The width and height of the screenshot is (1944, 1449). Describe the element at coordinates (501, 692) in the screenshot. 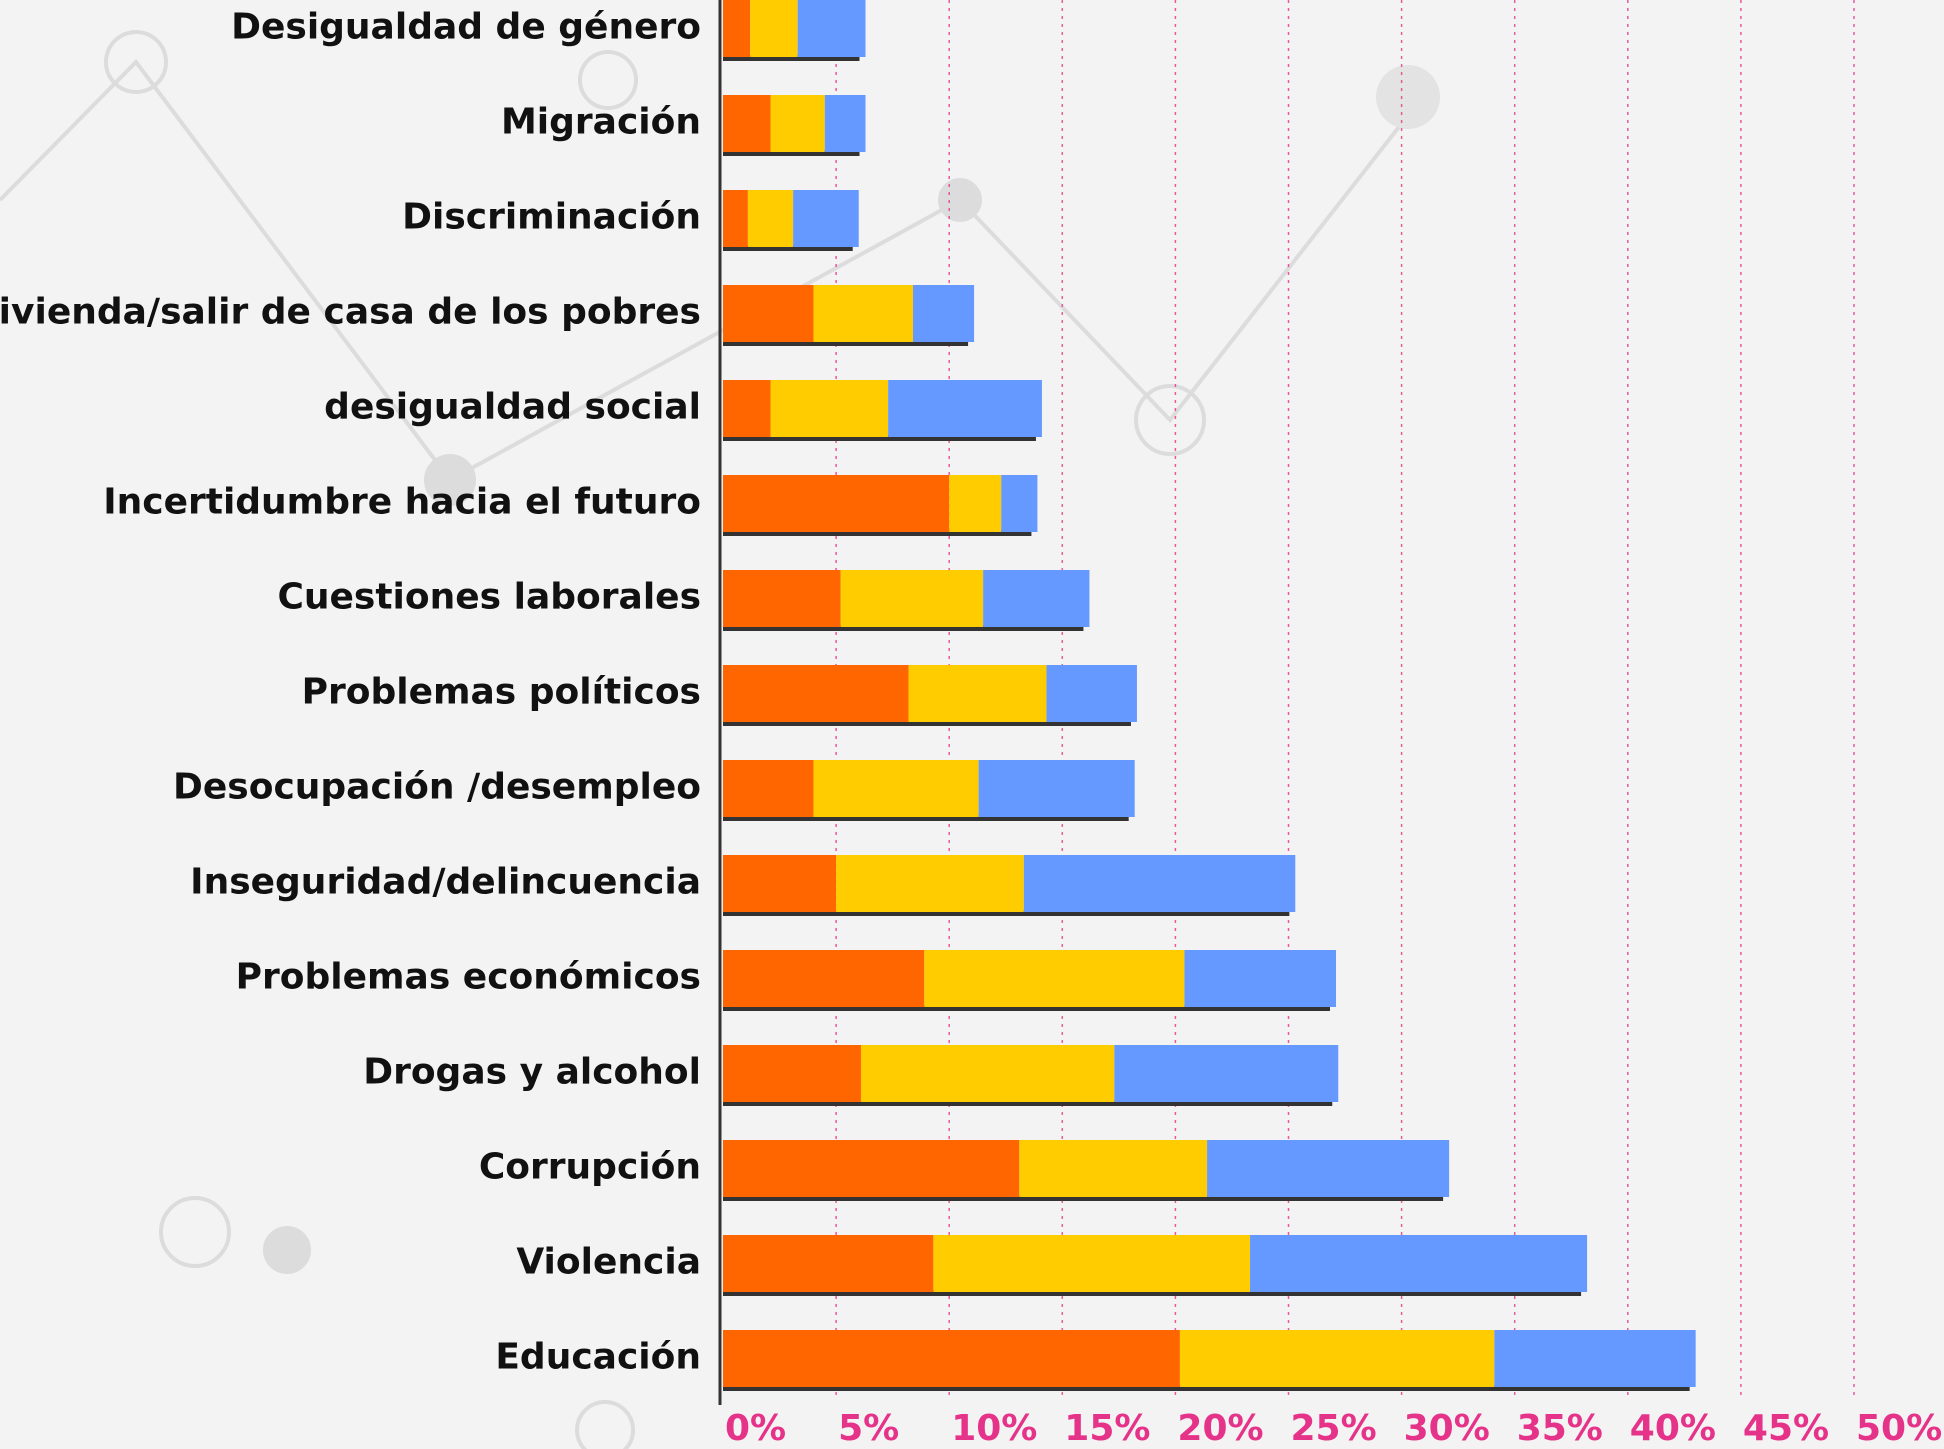

I see `category-label: Problemas políticos` at that location.